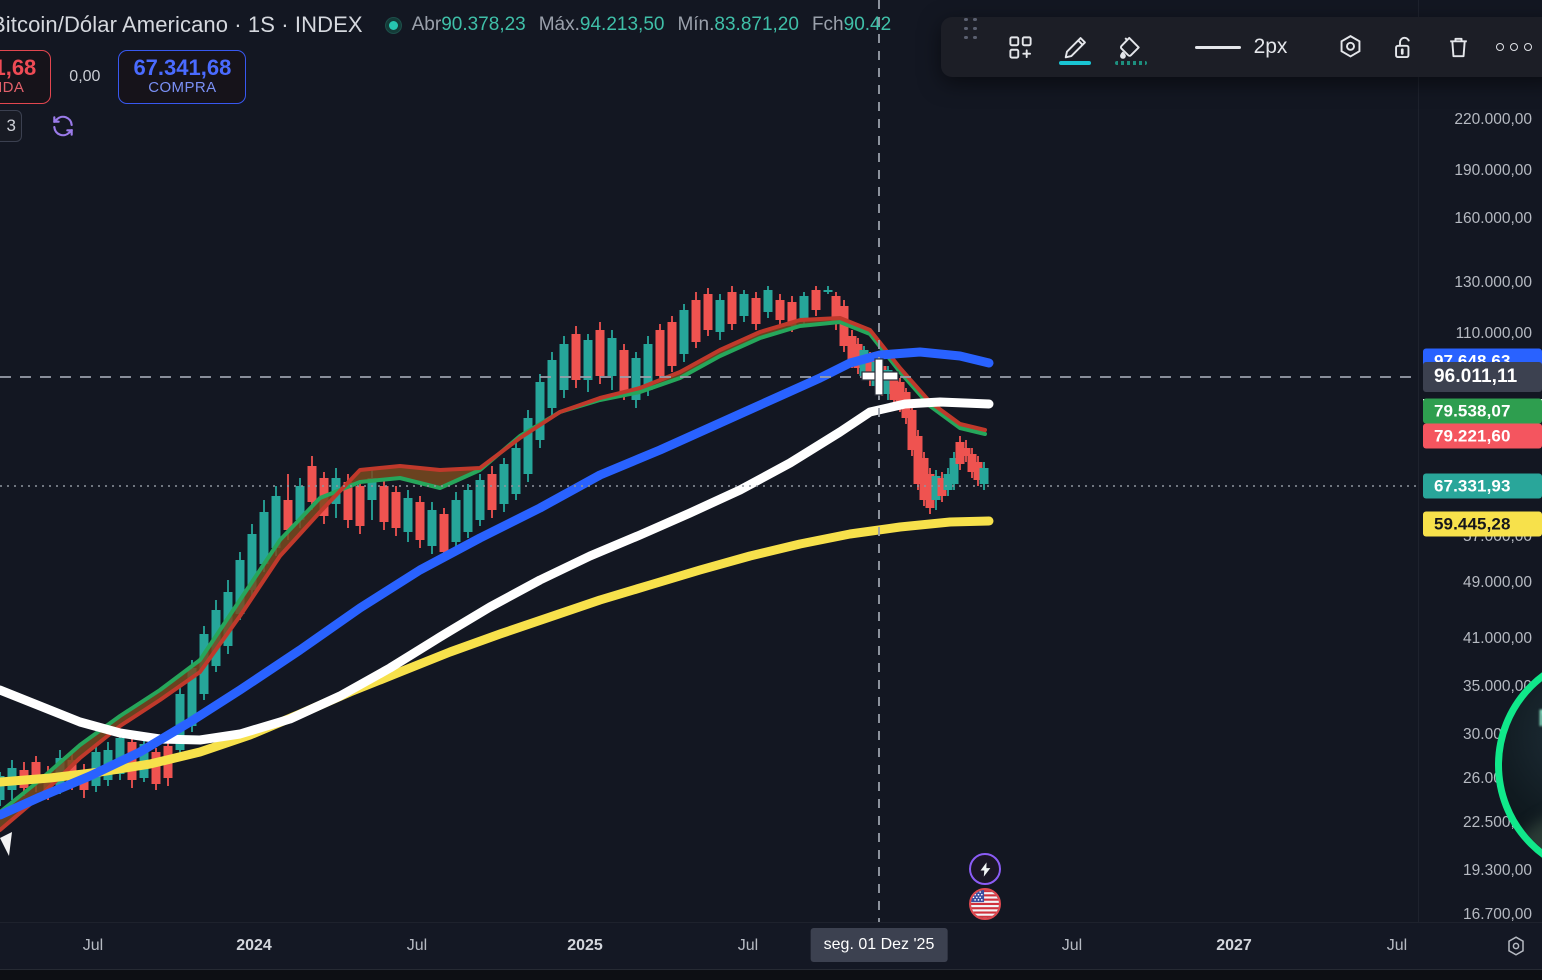 The image size is (1542, 980). Describe the element at coordinates (1234, 945) in the screenshot. I see `time-tick: 2027` at that location.